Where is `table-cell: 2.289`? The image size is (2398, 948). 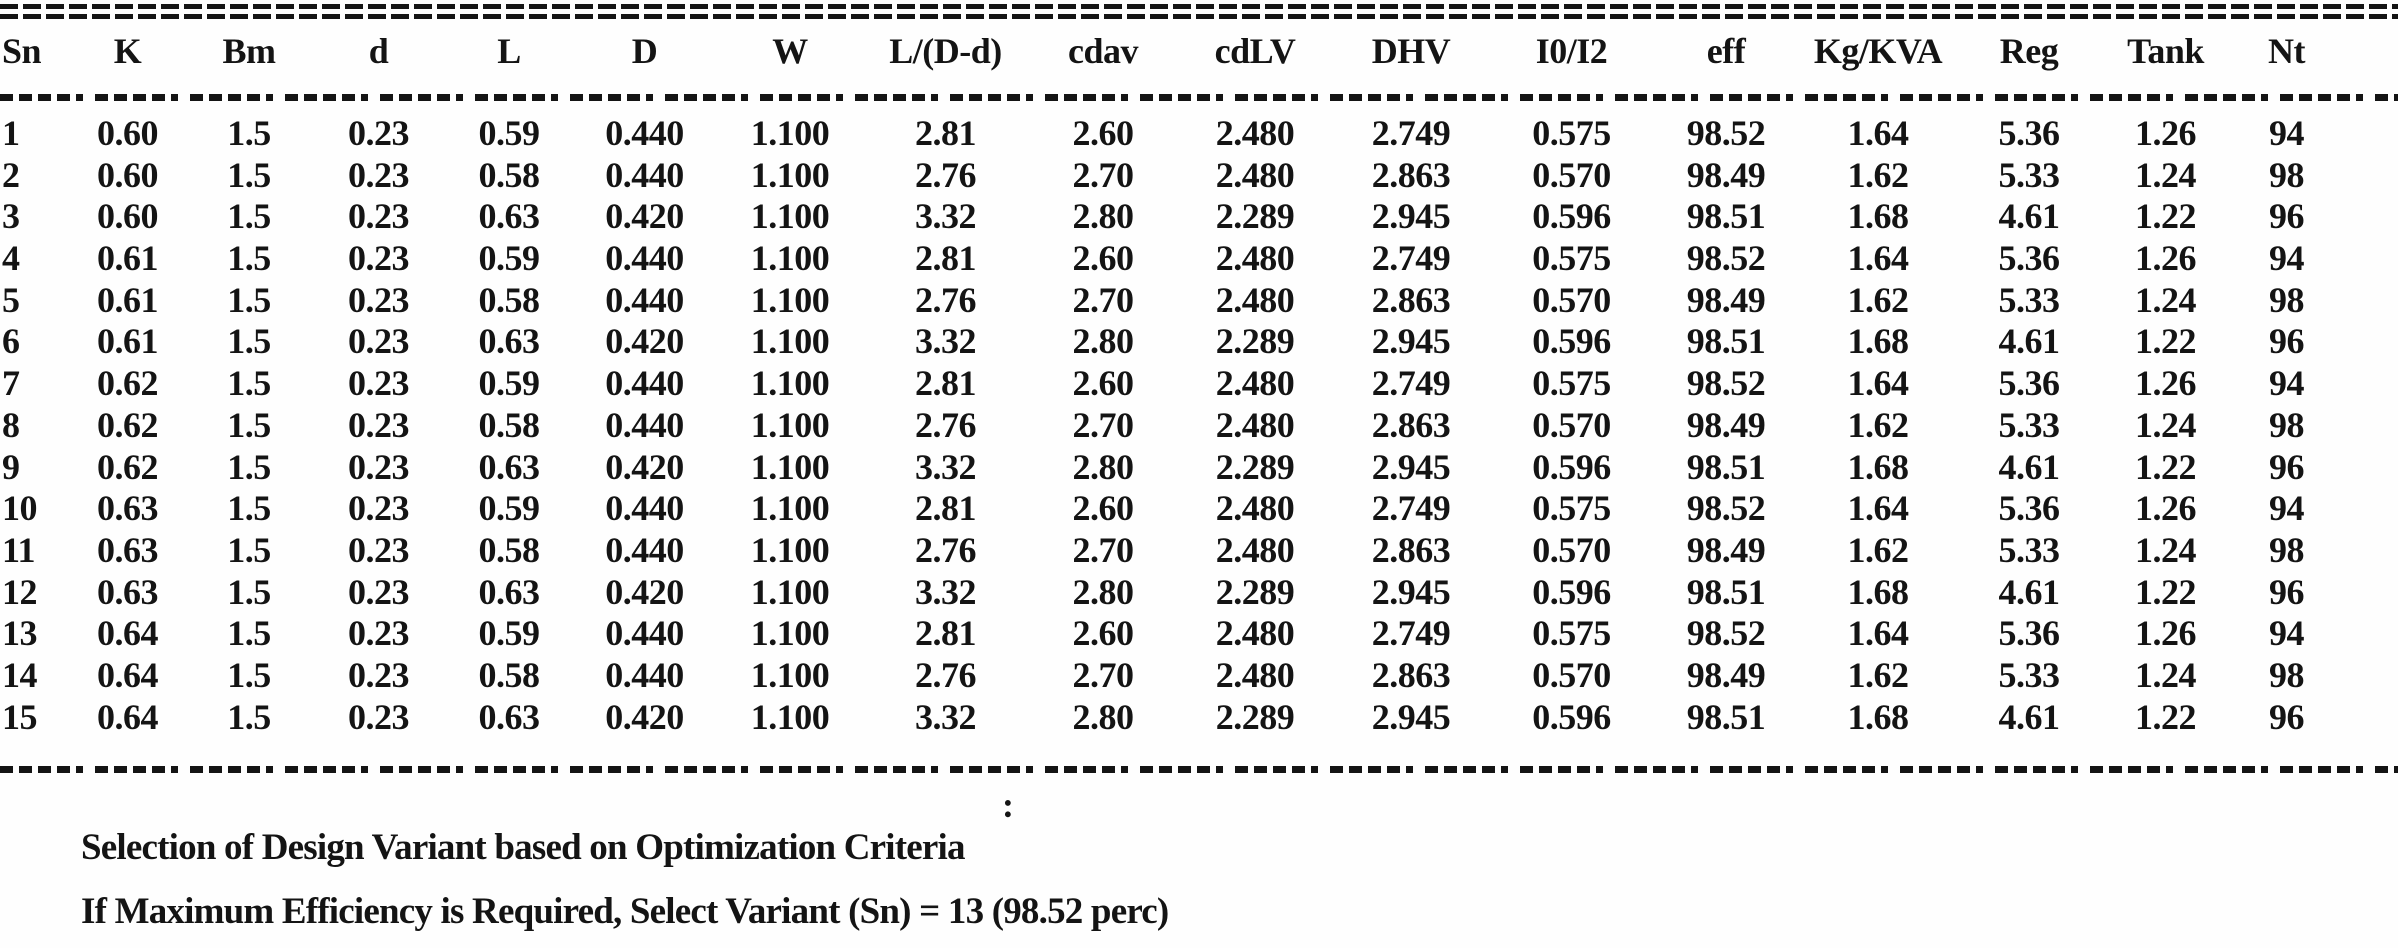 table-cell: 2.289 is located at coordinates (1255, 591).